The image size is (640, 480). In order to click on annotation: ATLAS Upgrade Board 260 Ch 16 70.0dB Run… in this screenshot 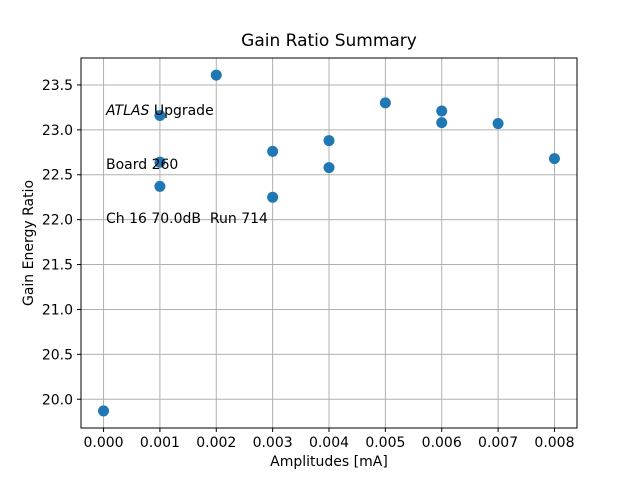, I will do `click(187, 165)`.